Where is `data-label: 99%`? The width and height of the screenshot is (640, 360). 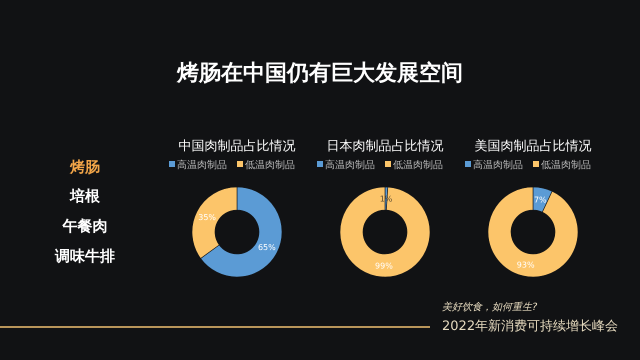 data-label: 99% is located at coordinates (384, 265).